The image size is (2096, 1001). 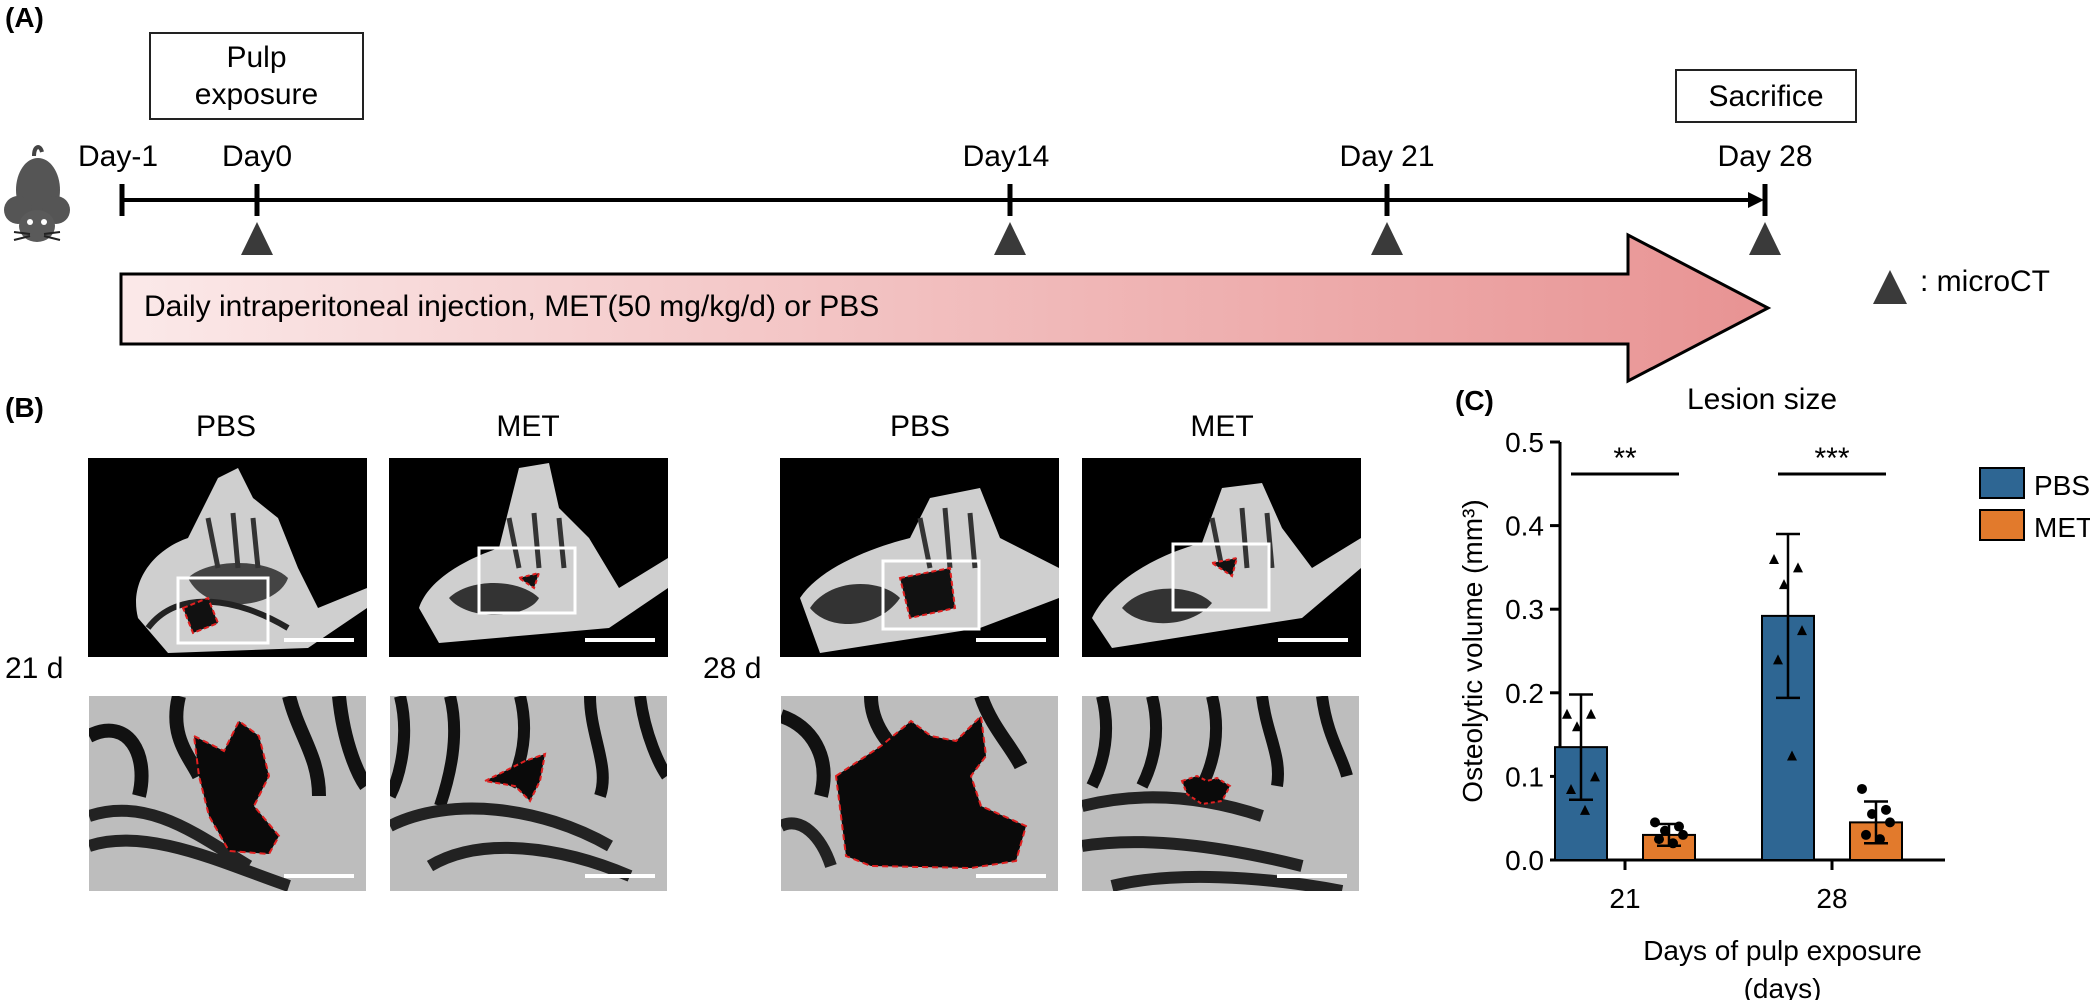 I want to click on legend-label-pbs: PBS, so click(x=2062, y=485).